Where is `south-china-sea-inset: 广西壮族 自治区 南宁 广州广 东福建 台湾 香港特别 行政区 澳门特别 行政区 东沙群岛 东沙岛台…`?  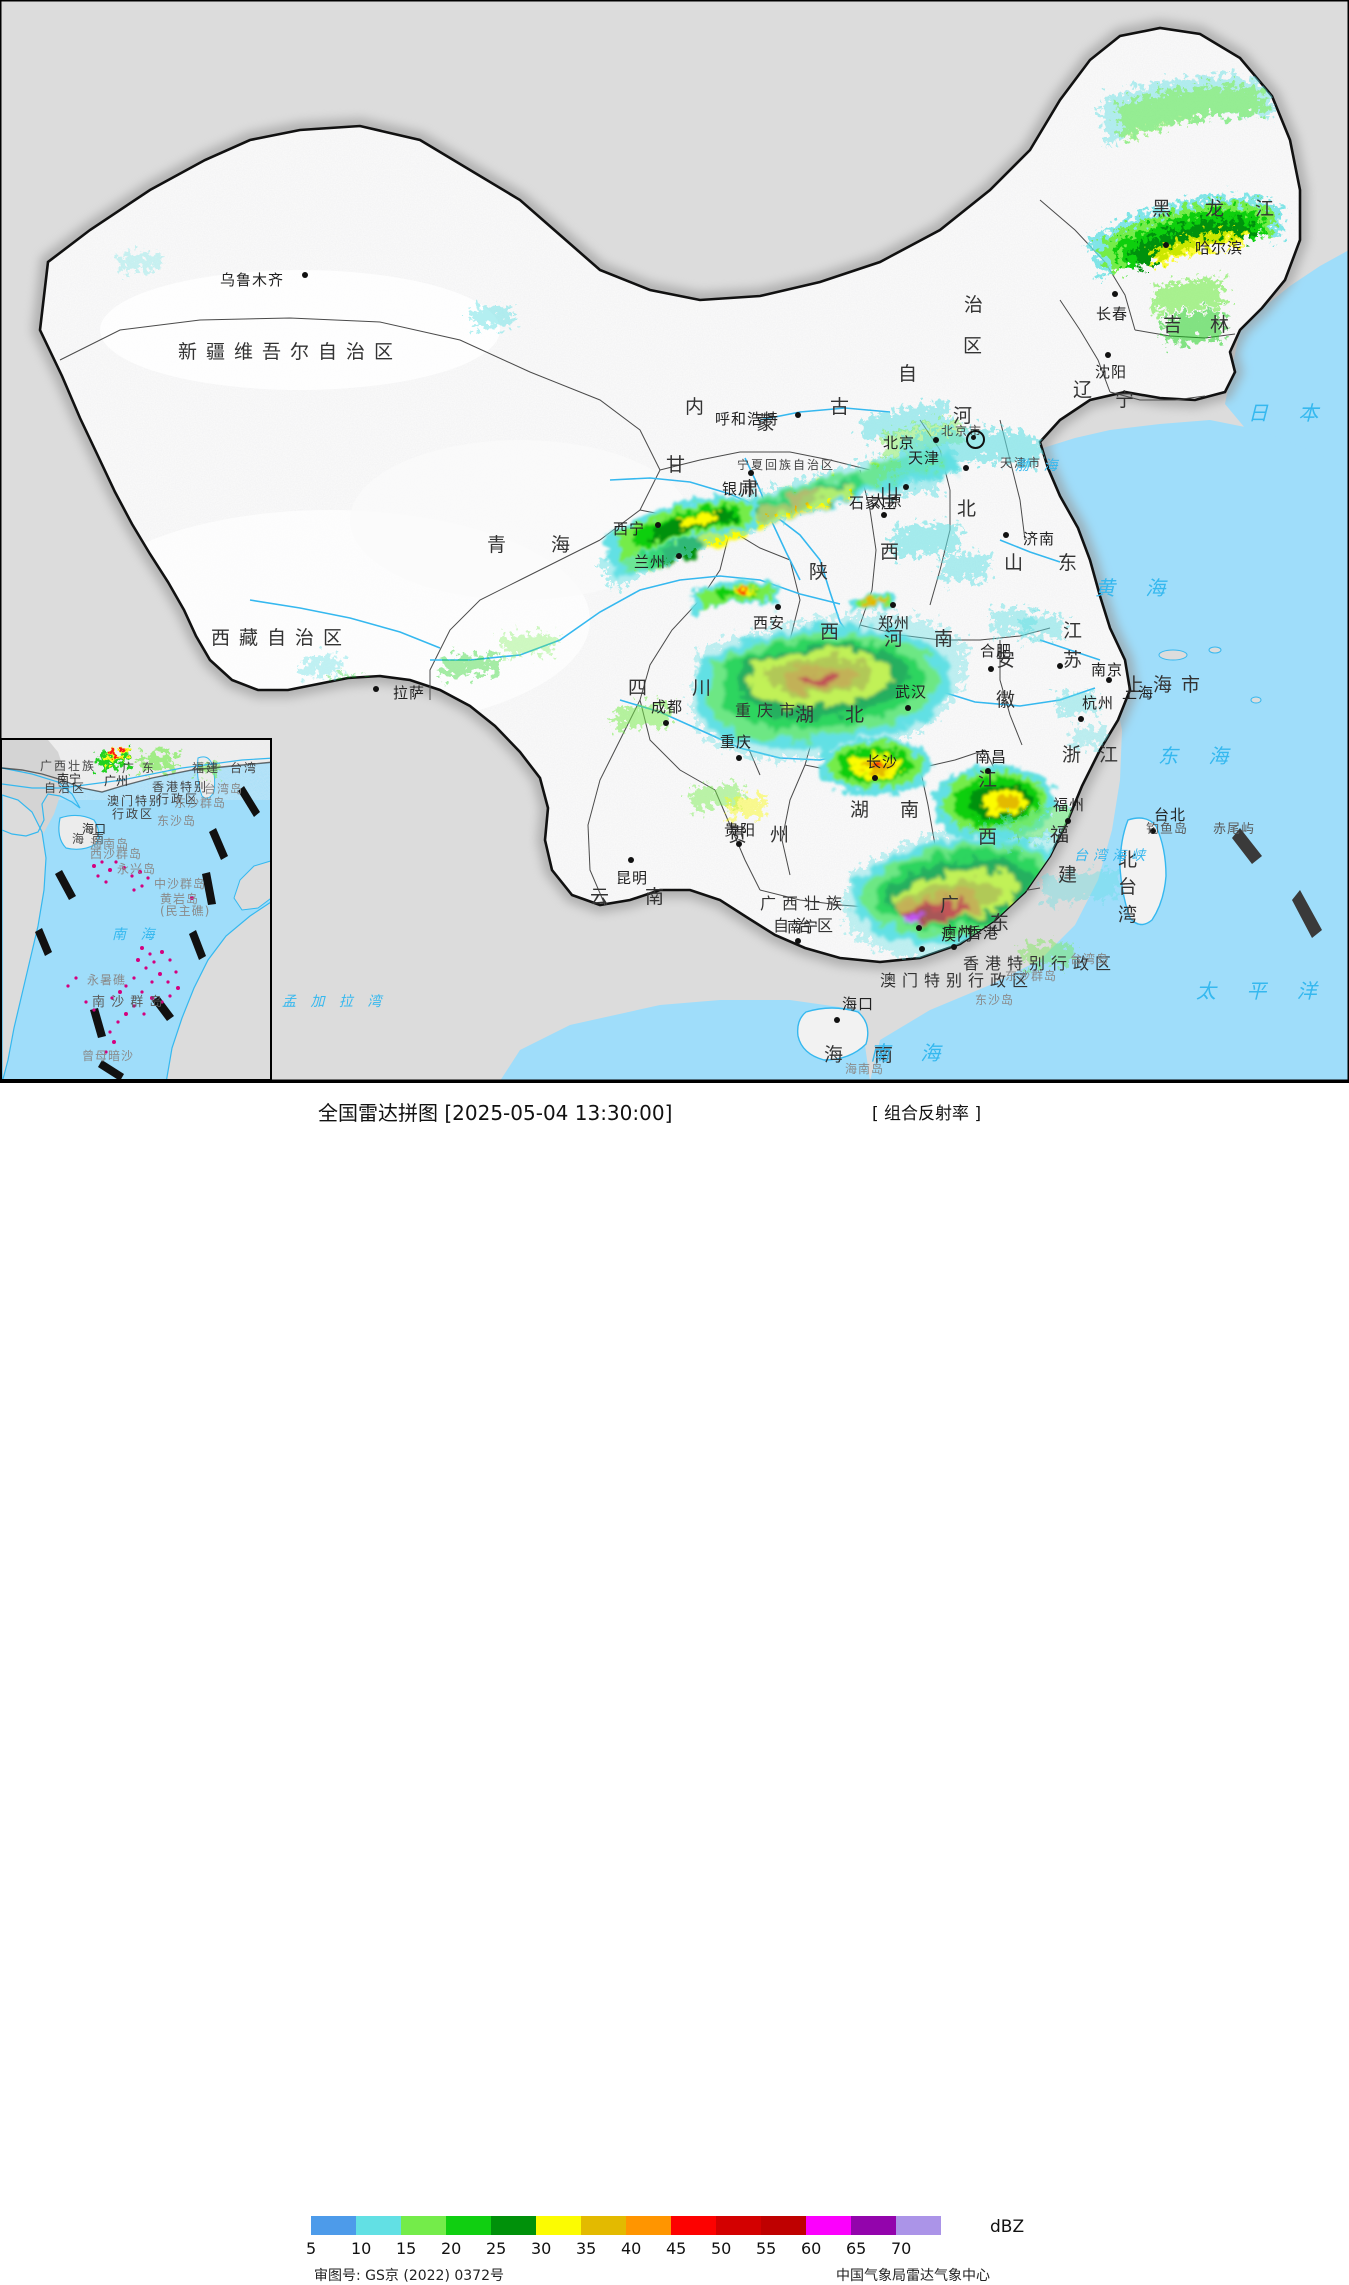
south-china-sea-inset: 广西壮族 自治区 南宁 广州广 东福建 台湾 香港特别 行政区 澳门特别 行政区 东沙群岛 东沙岛台… is located at coordinates (136, 909).